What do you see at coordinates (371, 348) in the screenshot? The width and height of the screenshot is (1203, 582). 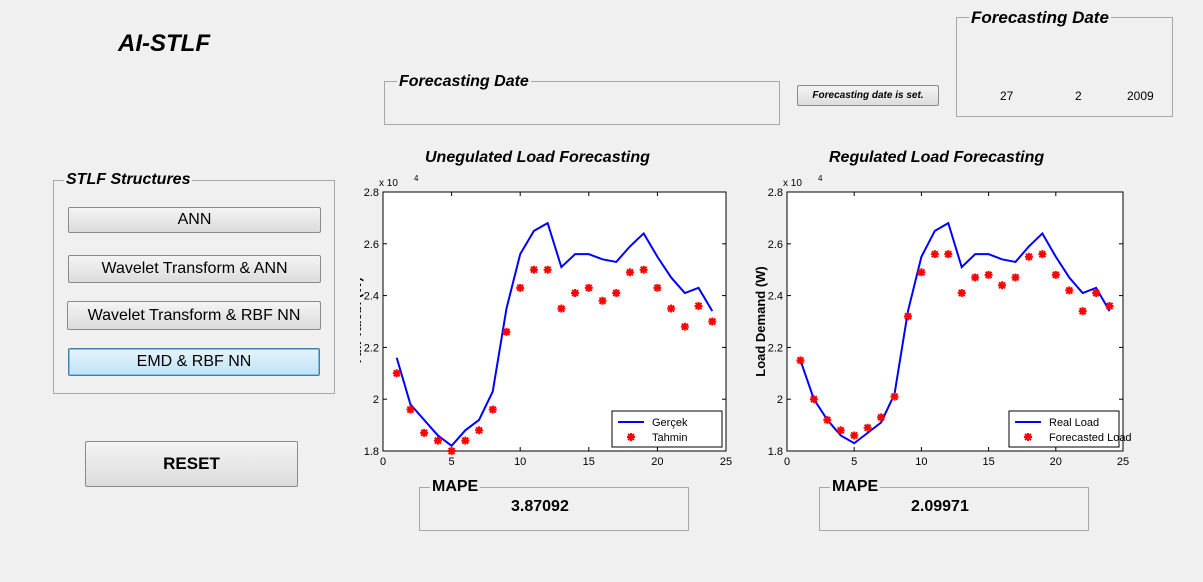 I see `y-tick-label: 2.2` at bounding box center [371, 348].